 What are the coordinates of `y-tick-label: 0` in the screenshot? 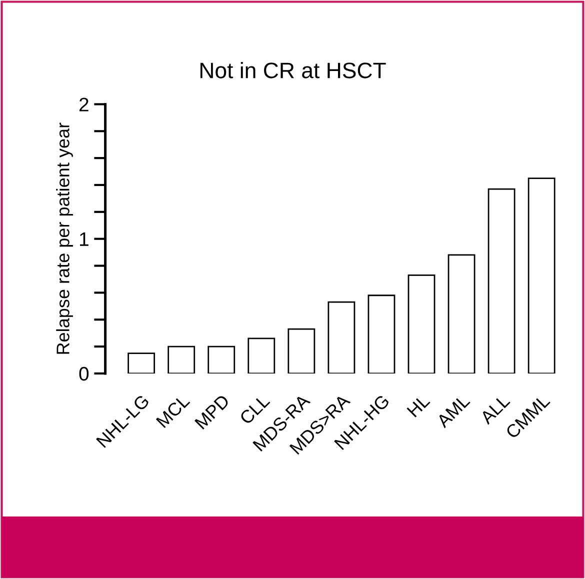 It's located at (84, 373).